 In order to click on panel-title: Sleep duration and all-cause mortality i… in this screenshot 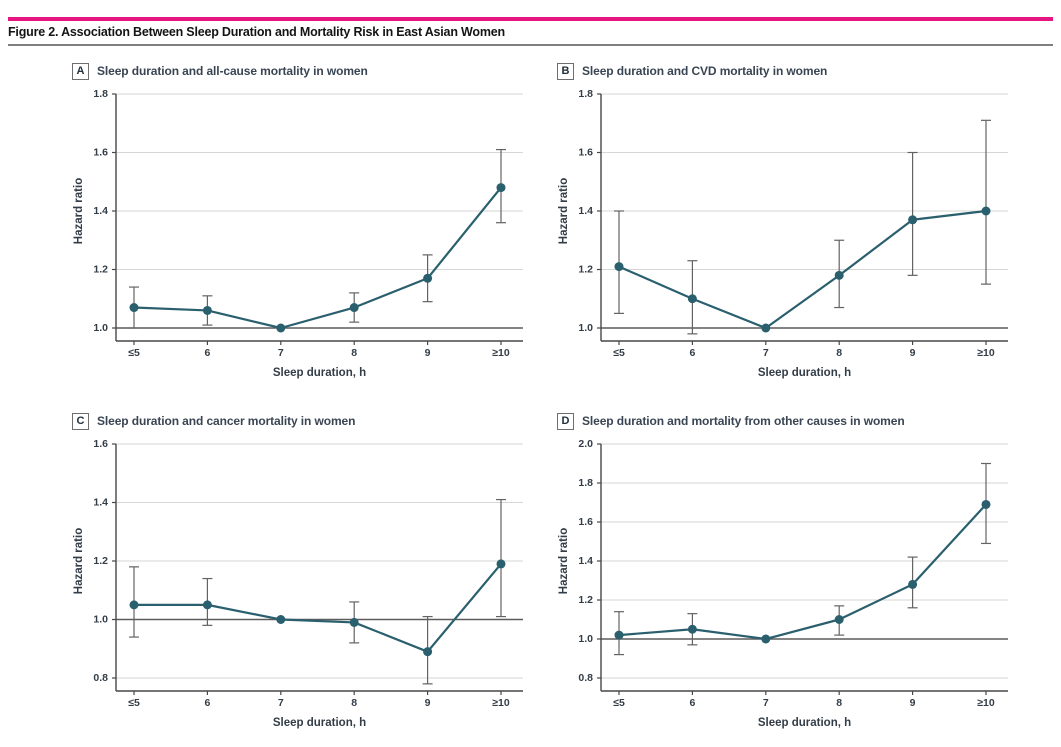, I will do `click(232, 71)`.